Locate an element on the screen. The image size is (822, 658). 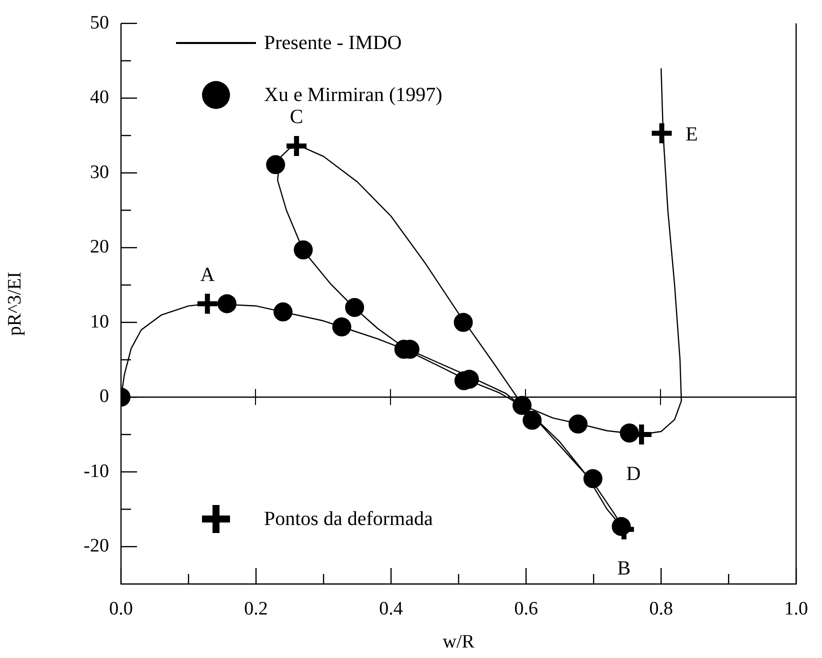
annotation: C is located at coordinates (297, 117).